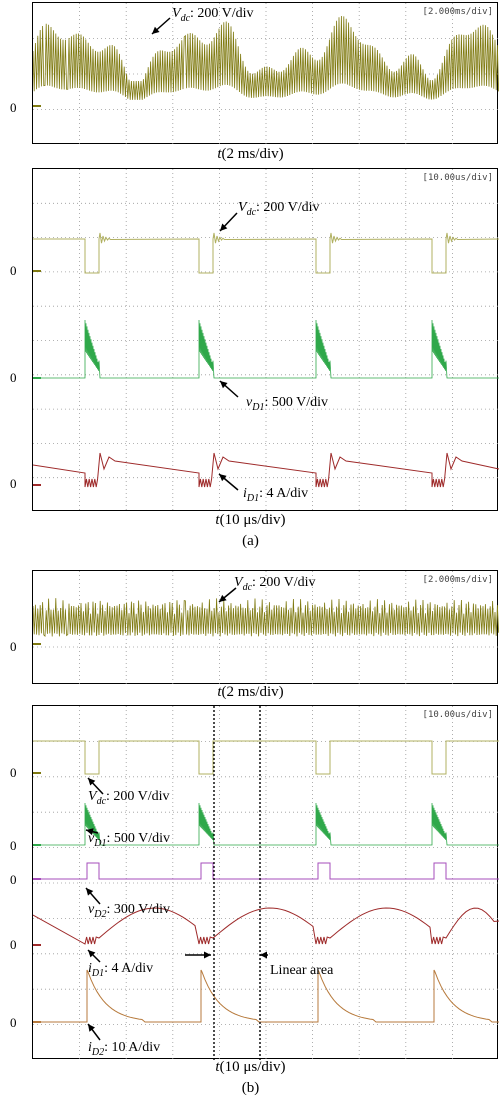  What do you see at coordinates (13, 107) in the screenshot?
I see `zero-label-vdc-1: 0` at bounding box center [13, 107].